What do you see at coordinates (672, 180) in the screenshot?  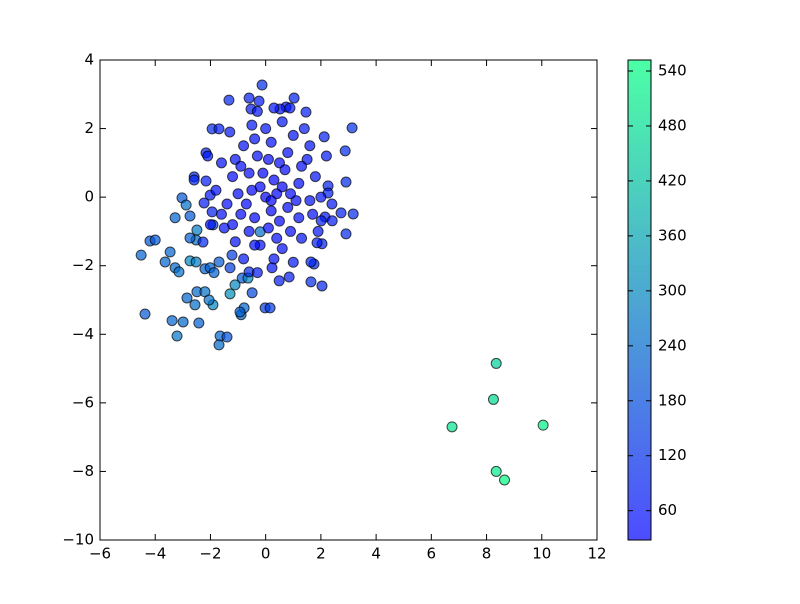 I see `colorbar-tick-label: 420` at bounding box center [672, 180].